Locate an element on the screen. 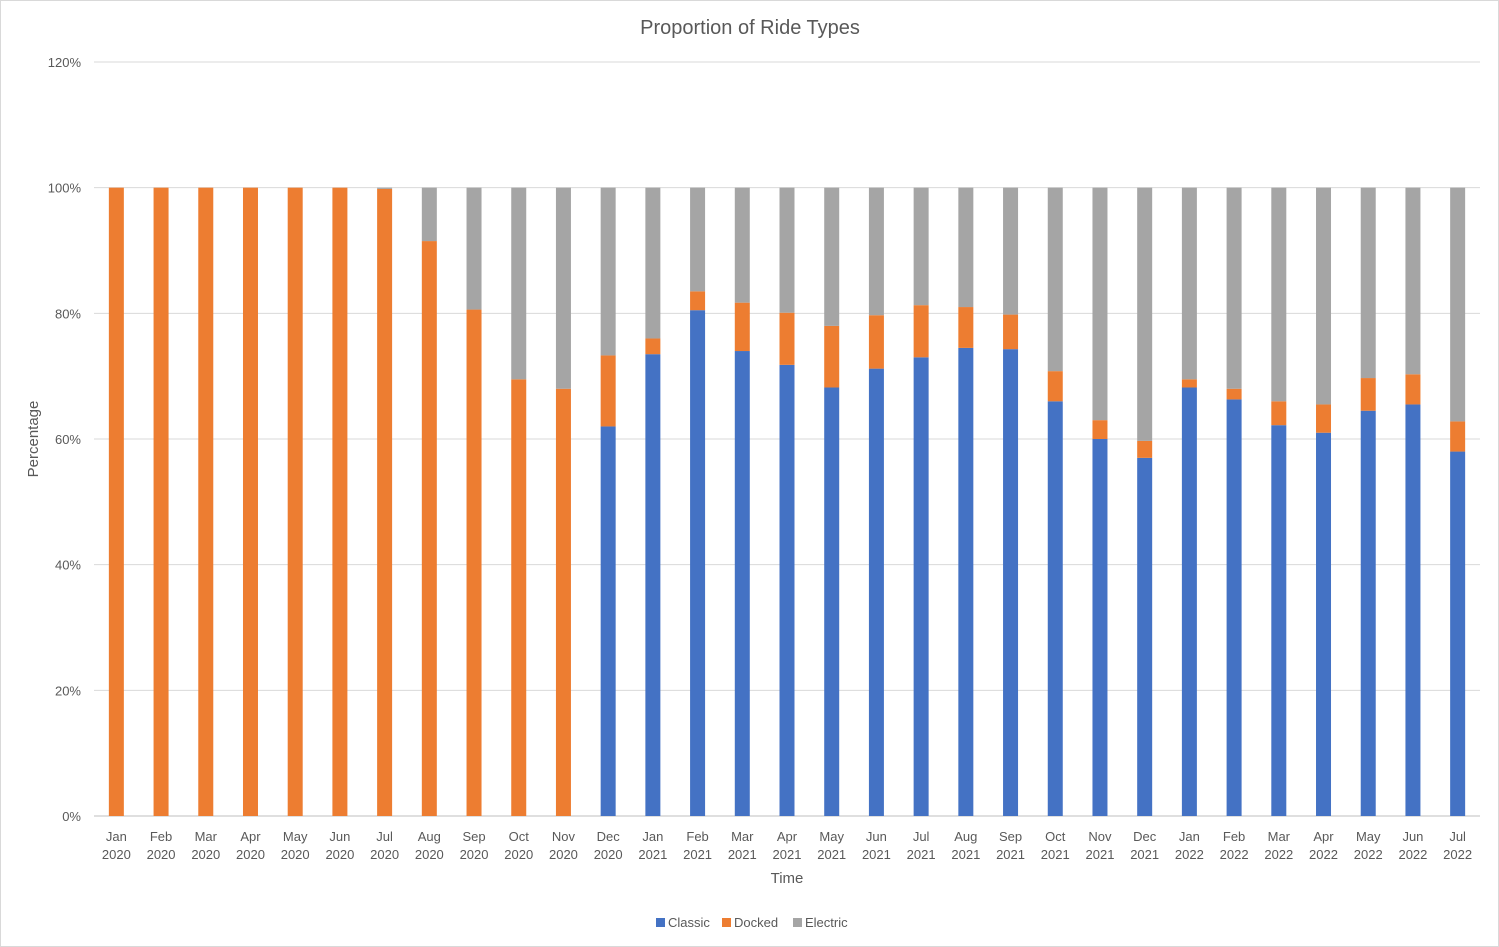 This screenshot has width=1499, height=947. legend-swatch-docked is located at coordinates (726, 922).